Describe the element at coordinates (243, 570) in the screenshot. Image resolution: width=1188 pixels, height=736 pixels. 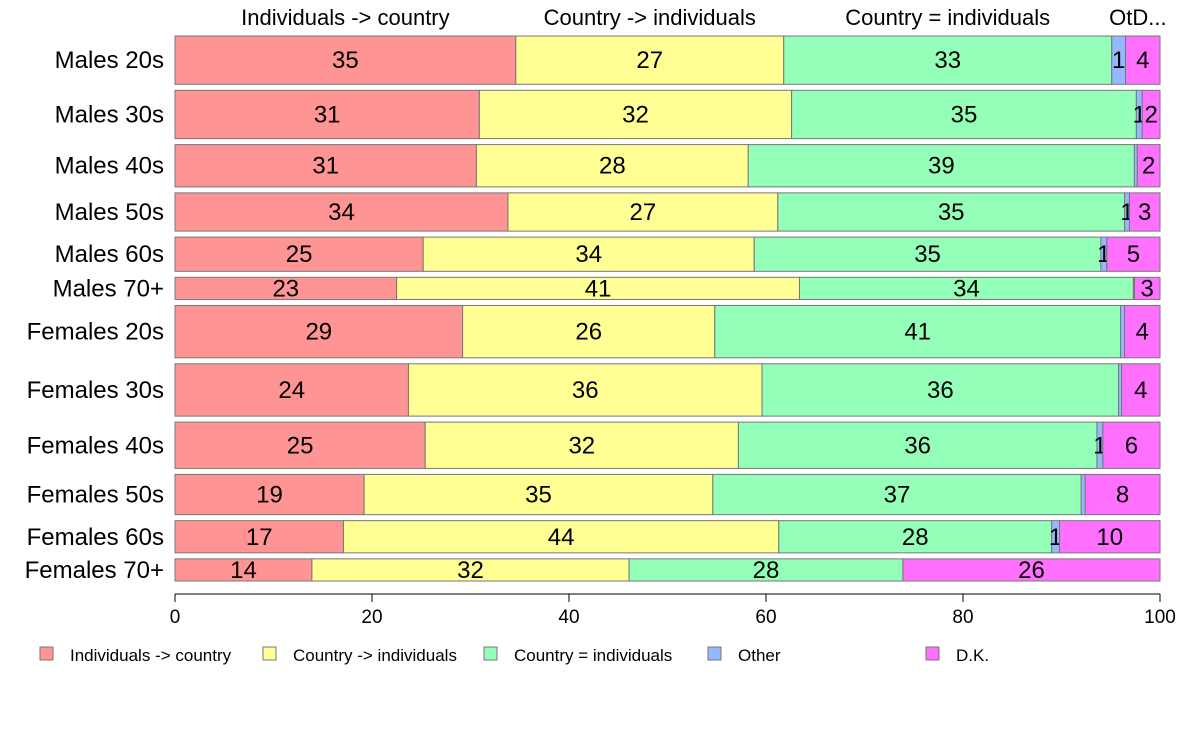
I see `segment-label: 14` at that location.